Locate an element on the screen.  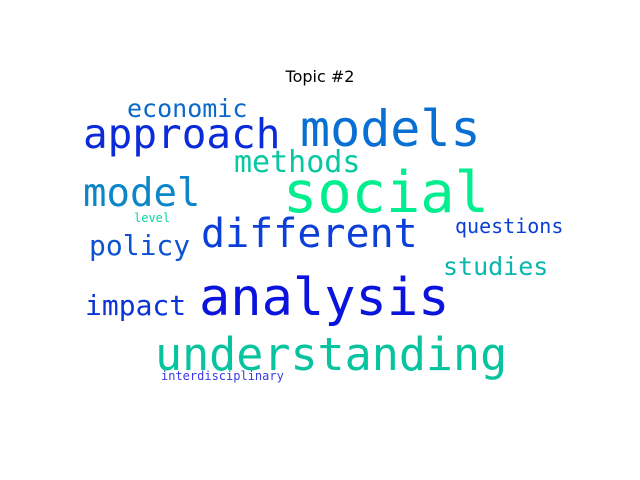
word-analysis: analysis is located at coordinates (324, 298).